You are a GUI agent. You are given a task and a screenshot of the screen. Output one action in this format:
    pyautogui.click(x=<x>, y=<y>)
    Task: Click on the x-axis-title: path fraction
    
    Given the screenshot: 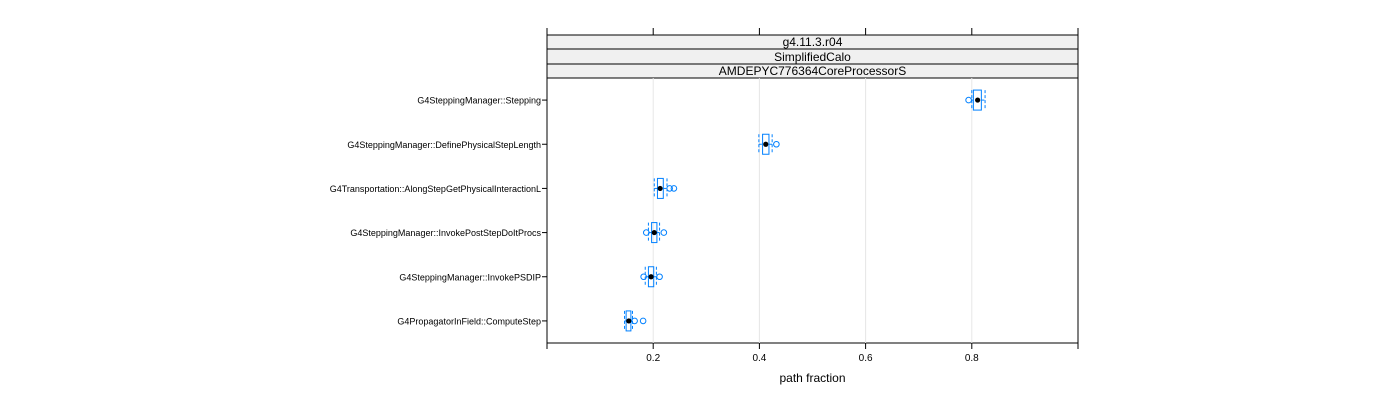 What is the action you would take?
    pyautogui.click(x=812, y=378)
    